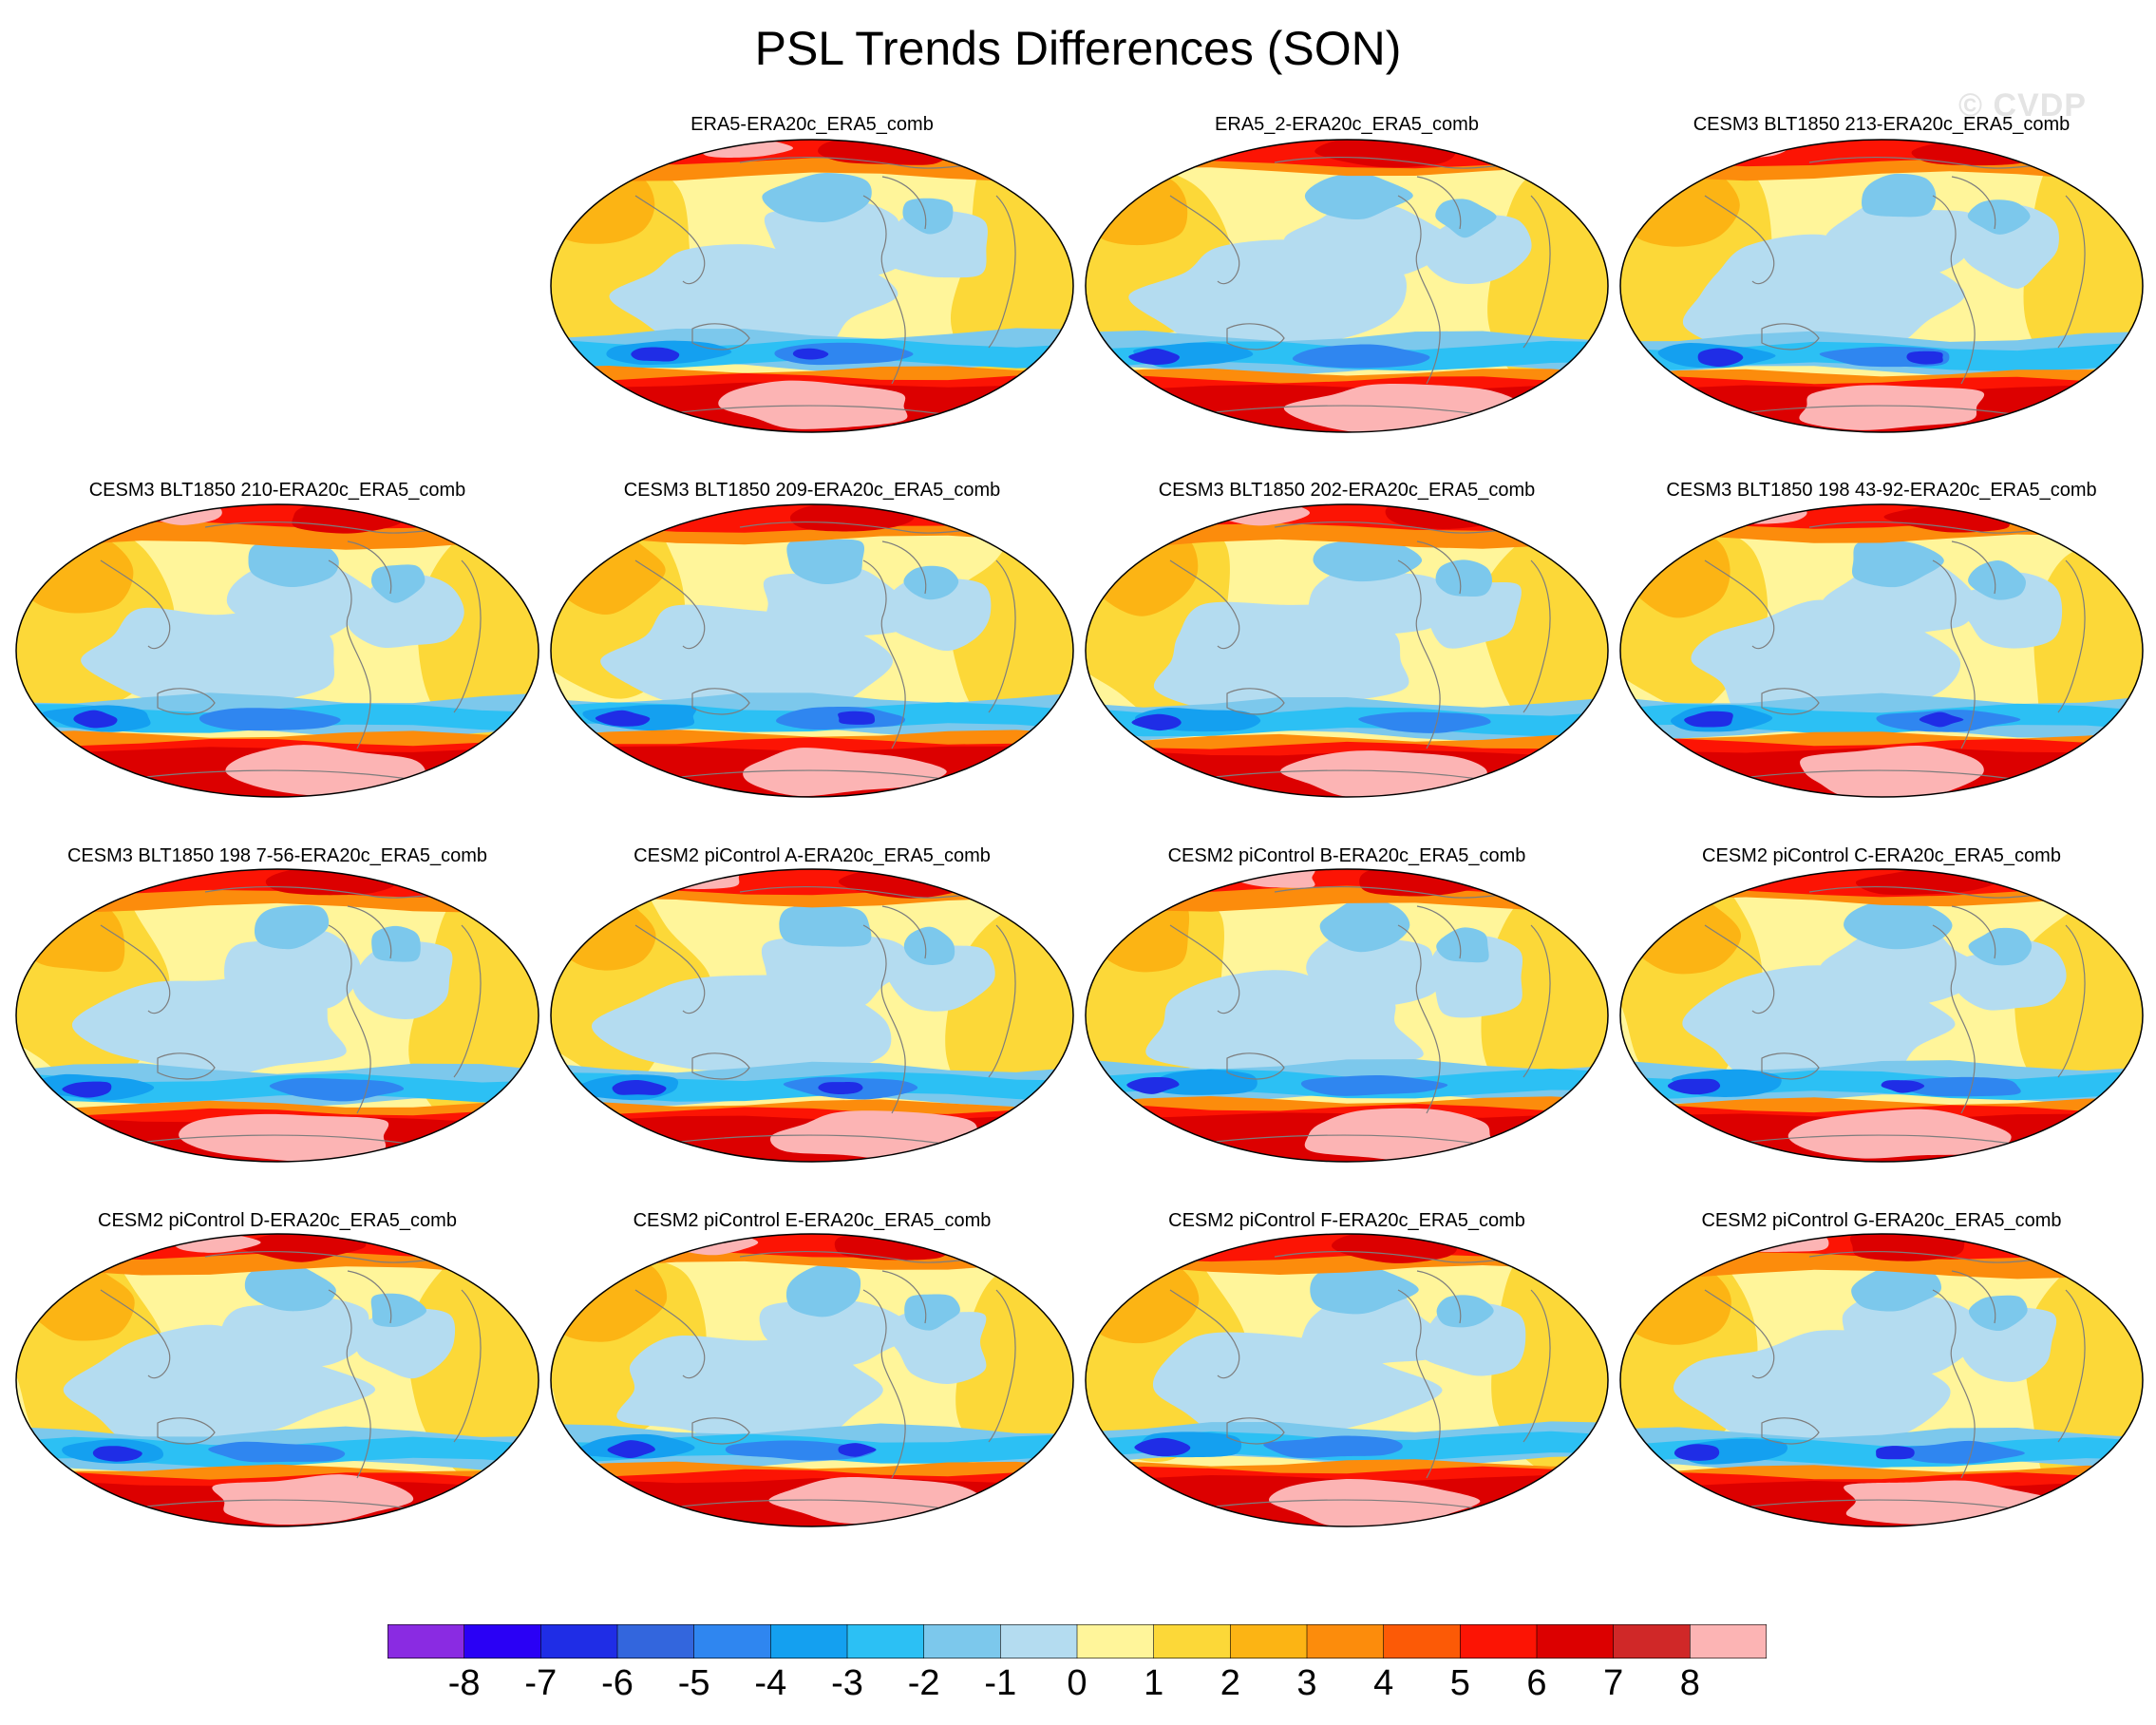 The image size is (2156, 1725). I want to click on colorbar-label: 7, so click(1614, 1683).